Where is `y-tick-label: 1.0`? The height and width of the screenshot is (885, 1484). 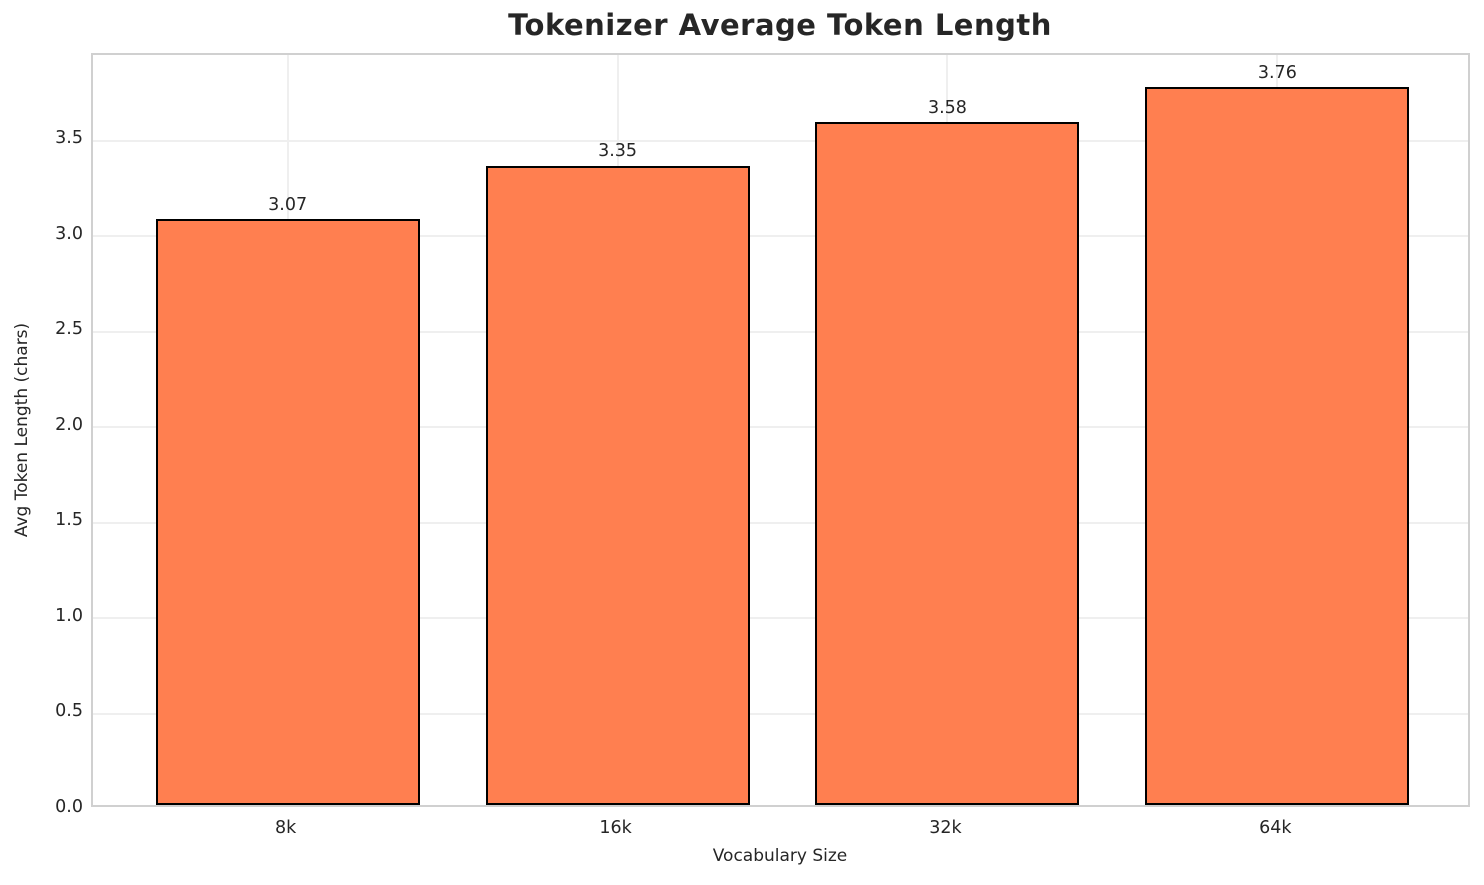 y-tick-label: 1.0 is located at coordinates (69, 615).